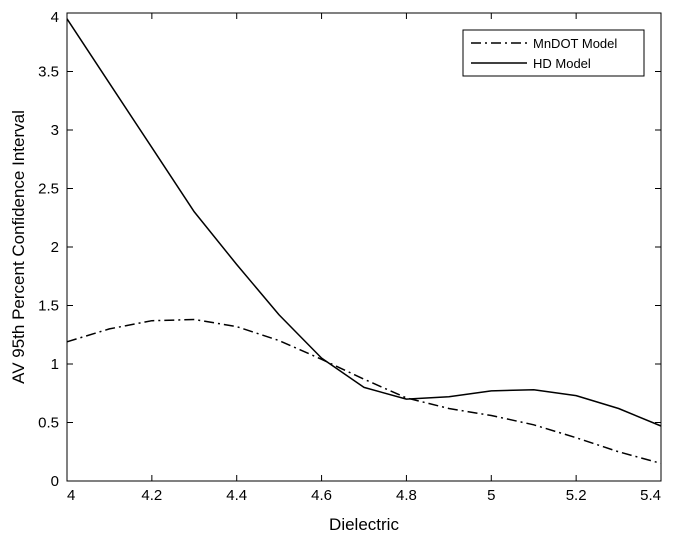  What do you see at coordinates (236, 495) in the screenshot?
I see `x-tick-label: 4.4` at bounding box center [236, 495].